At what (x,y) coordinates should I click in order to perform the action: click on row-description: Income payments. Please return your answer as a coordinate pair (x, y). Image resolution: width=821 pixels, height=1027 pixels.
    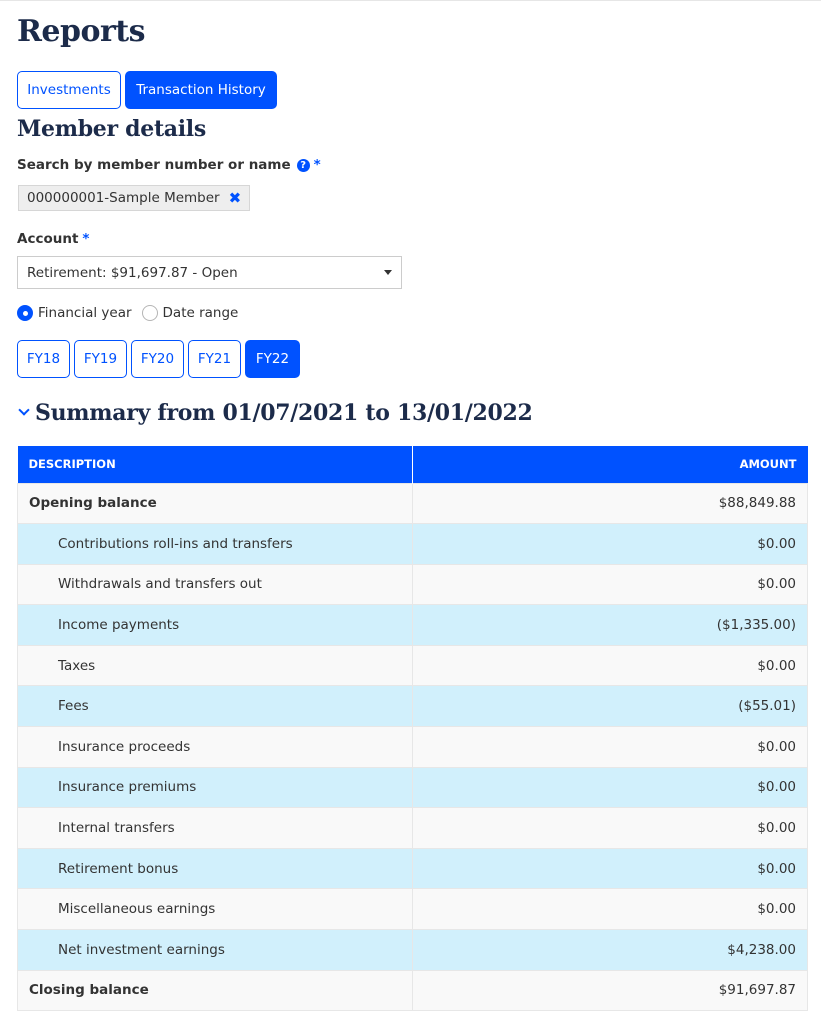
    Looking at the image, I should click on (215, 625).